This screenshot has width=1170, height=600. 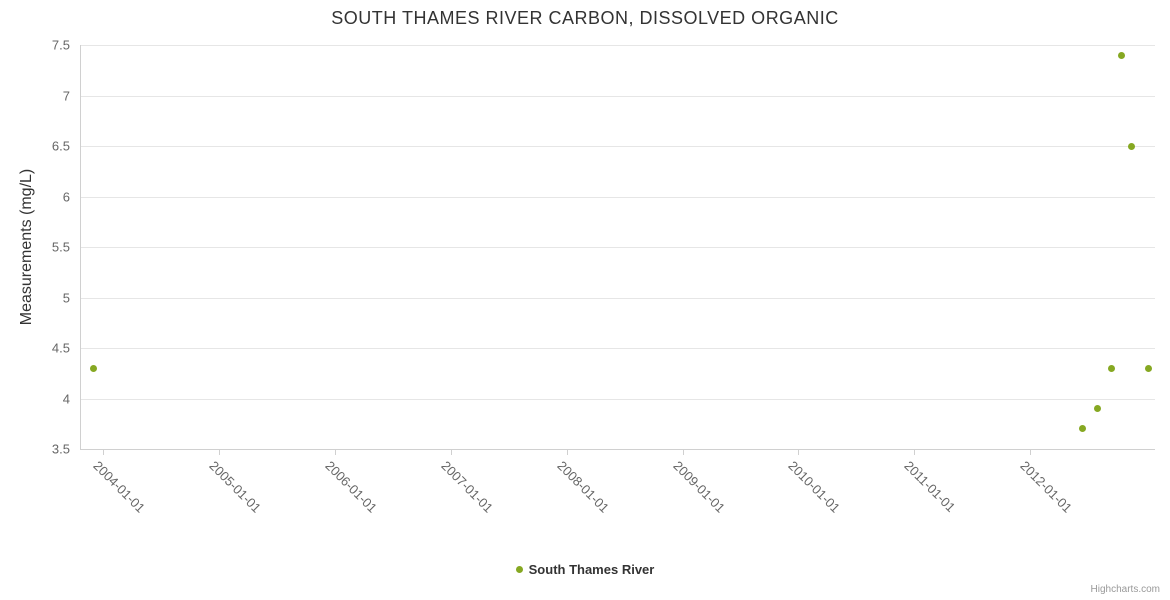 What do you see at coordinates (66, 398) in the screenshot?
I see `y-axis-tick-label: 4` at bounding box center [66, 398].